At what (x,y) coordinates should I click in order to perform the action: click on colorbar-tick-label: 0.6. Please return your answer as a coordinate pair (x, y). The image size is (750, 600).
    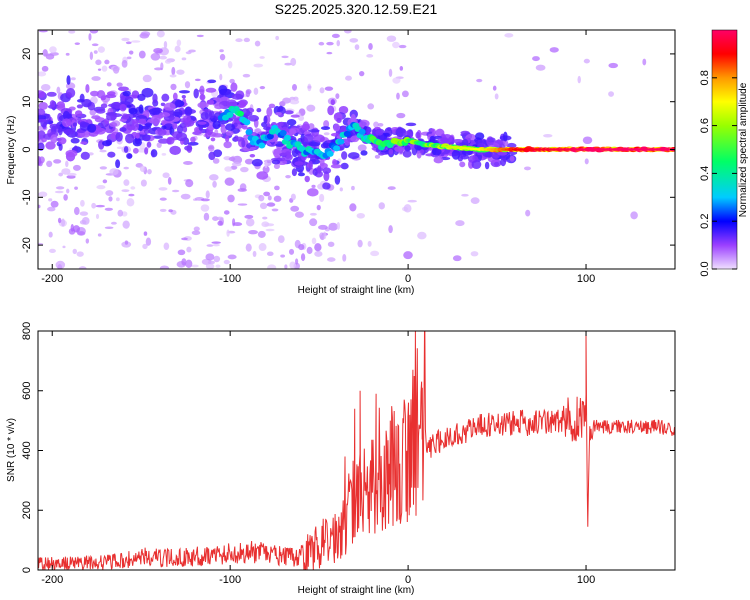
    Looking at the image, I should click on (705, 125).